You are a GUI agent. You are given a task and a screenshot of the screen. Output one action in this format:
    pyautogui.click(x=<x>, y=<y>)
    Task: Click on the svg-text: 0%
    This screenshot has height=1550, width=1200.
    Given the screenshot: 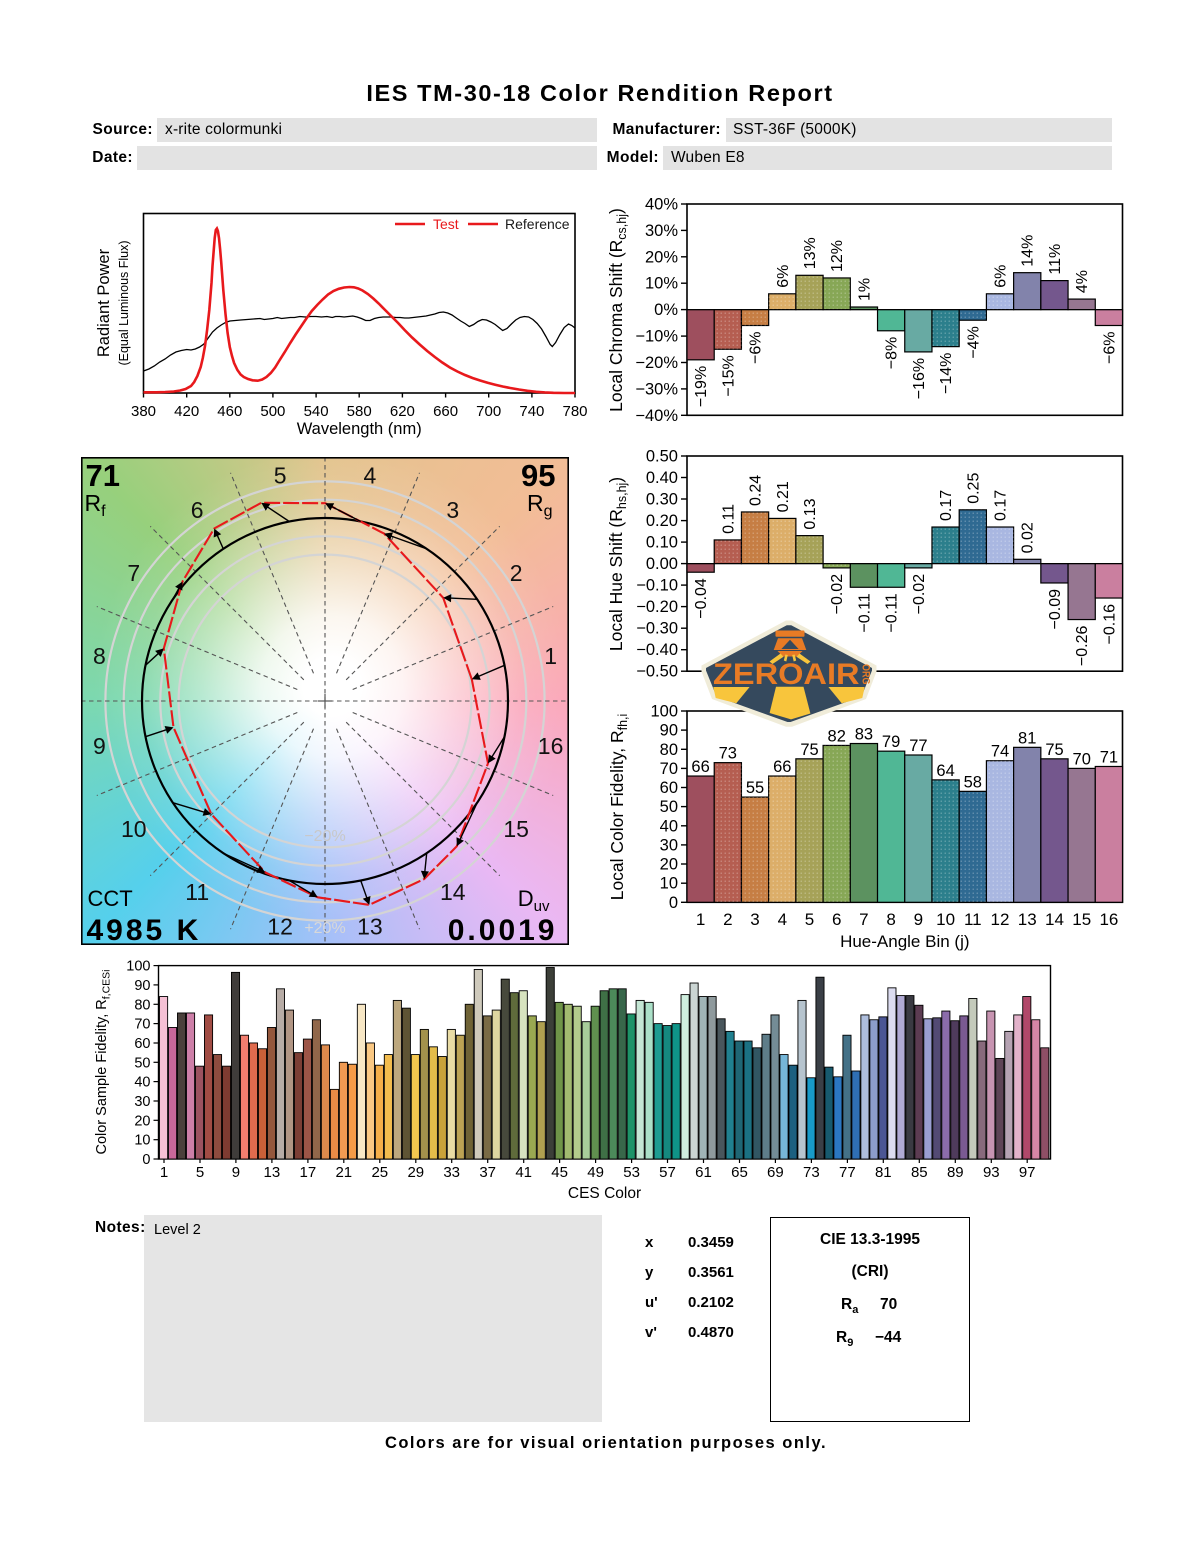 What is the action you would take?
    pyautogui.click(x=666, y=310)
    